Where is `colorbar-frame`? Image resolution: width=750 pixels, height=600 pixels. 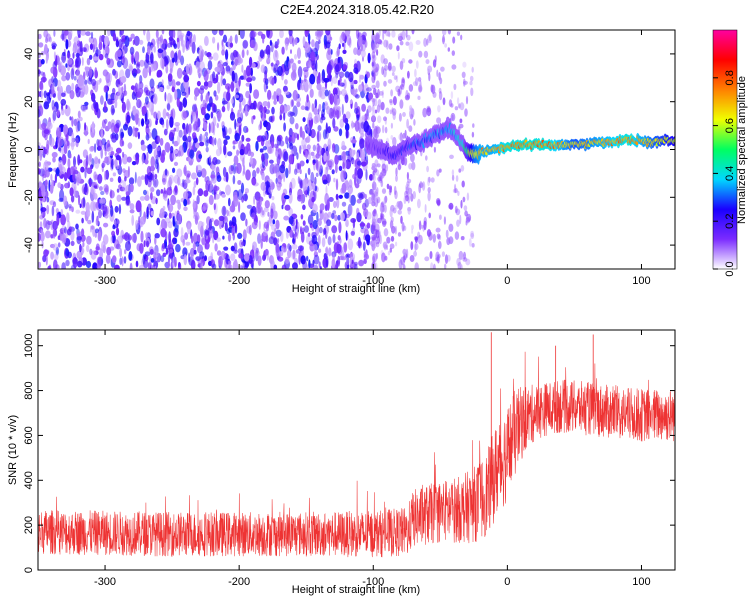 colorbar-frame is located at coordinates (725, 149).